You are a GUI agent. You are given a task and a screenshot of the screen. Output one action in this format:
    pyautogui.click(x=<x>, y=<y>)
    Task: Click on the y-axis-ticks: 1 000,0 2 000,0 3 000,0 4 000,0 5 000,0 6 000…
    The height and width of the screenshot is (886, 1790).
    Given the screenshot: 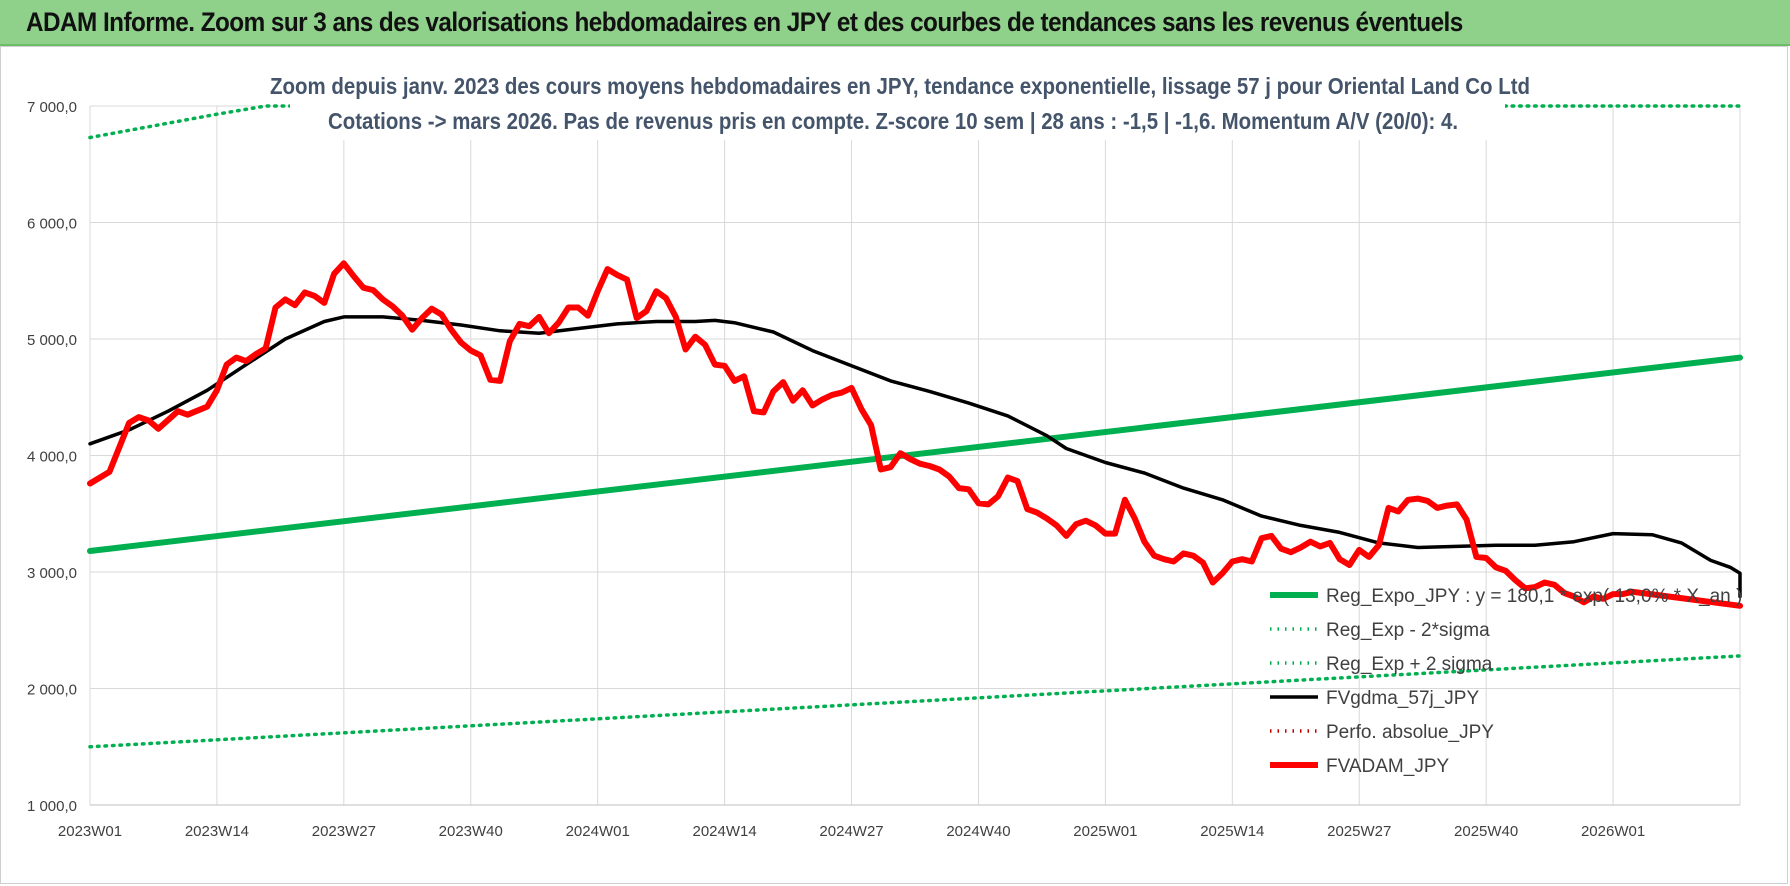 What is the action you would take?
    pyautogui.click(x=52, y=457)
    